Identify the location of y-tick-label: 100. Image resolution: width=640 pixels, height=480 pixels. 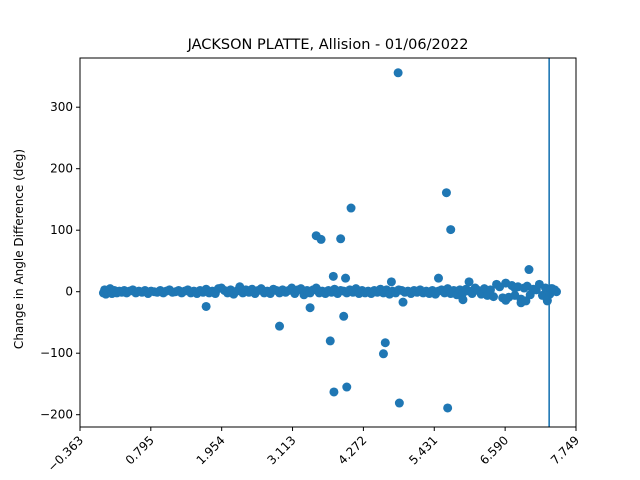
(61, 230).